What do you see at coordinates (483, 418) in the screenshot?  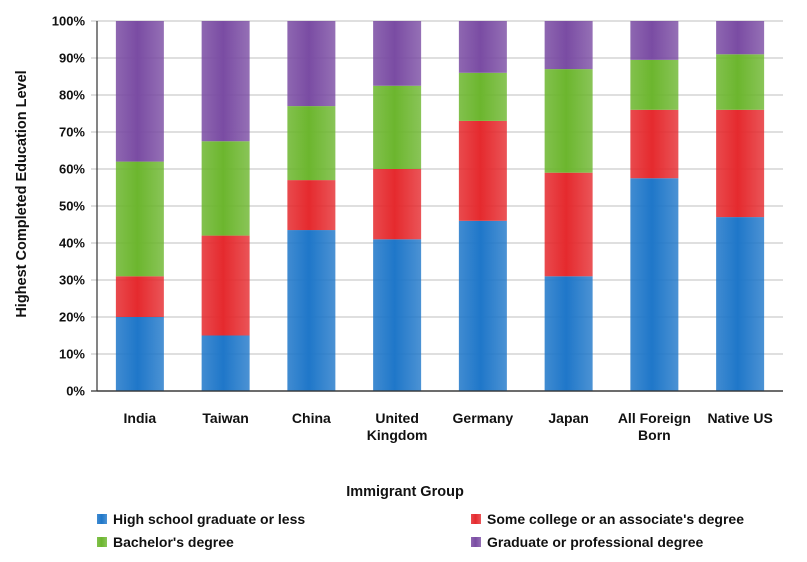 I see `x-tick-label: Germany` at bounding box center [483, 418].